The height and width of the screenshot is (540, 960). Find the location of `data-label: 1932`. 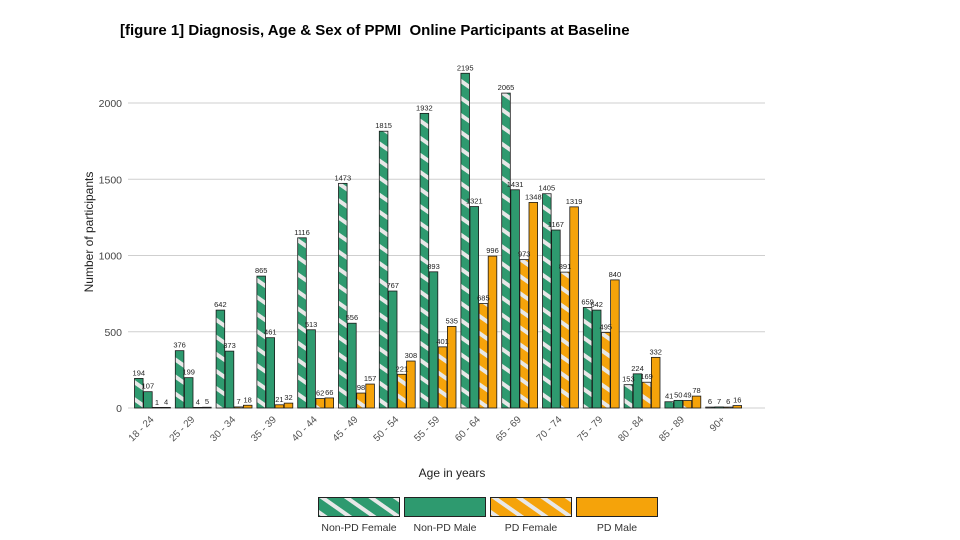

data-label: 1932 is located at coordinates (424, 107).